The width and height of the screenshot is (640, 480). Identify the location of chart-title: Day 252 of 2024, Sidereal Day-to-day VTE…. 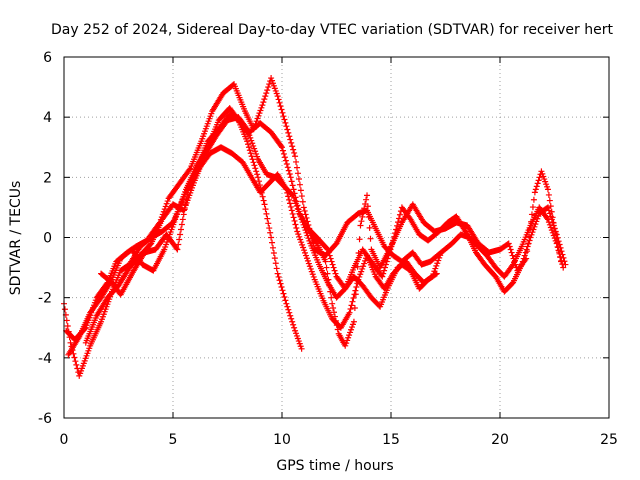
(332, 30).